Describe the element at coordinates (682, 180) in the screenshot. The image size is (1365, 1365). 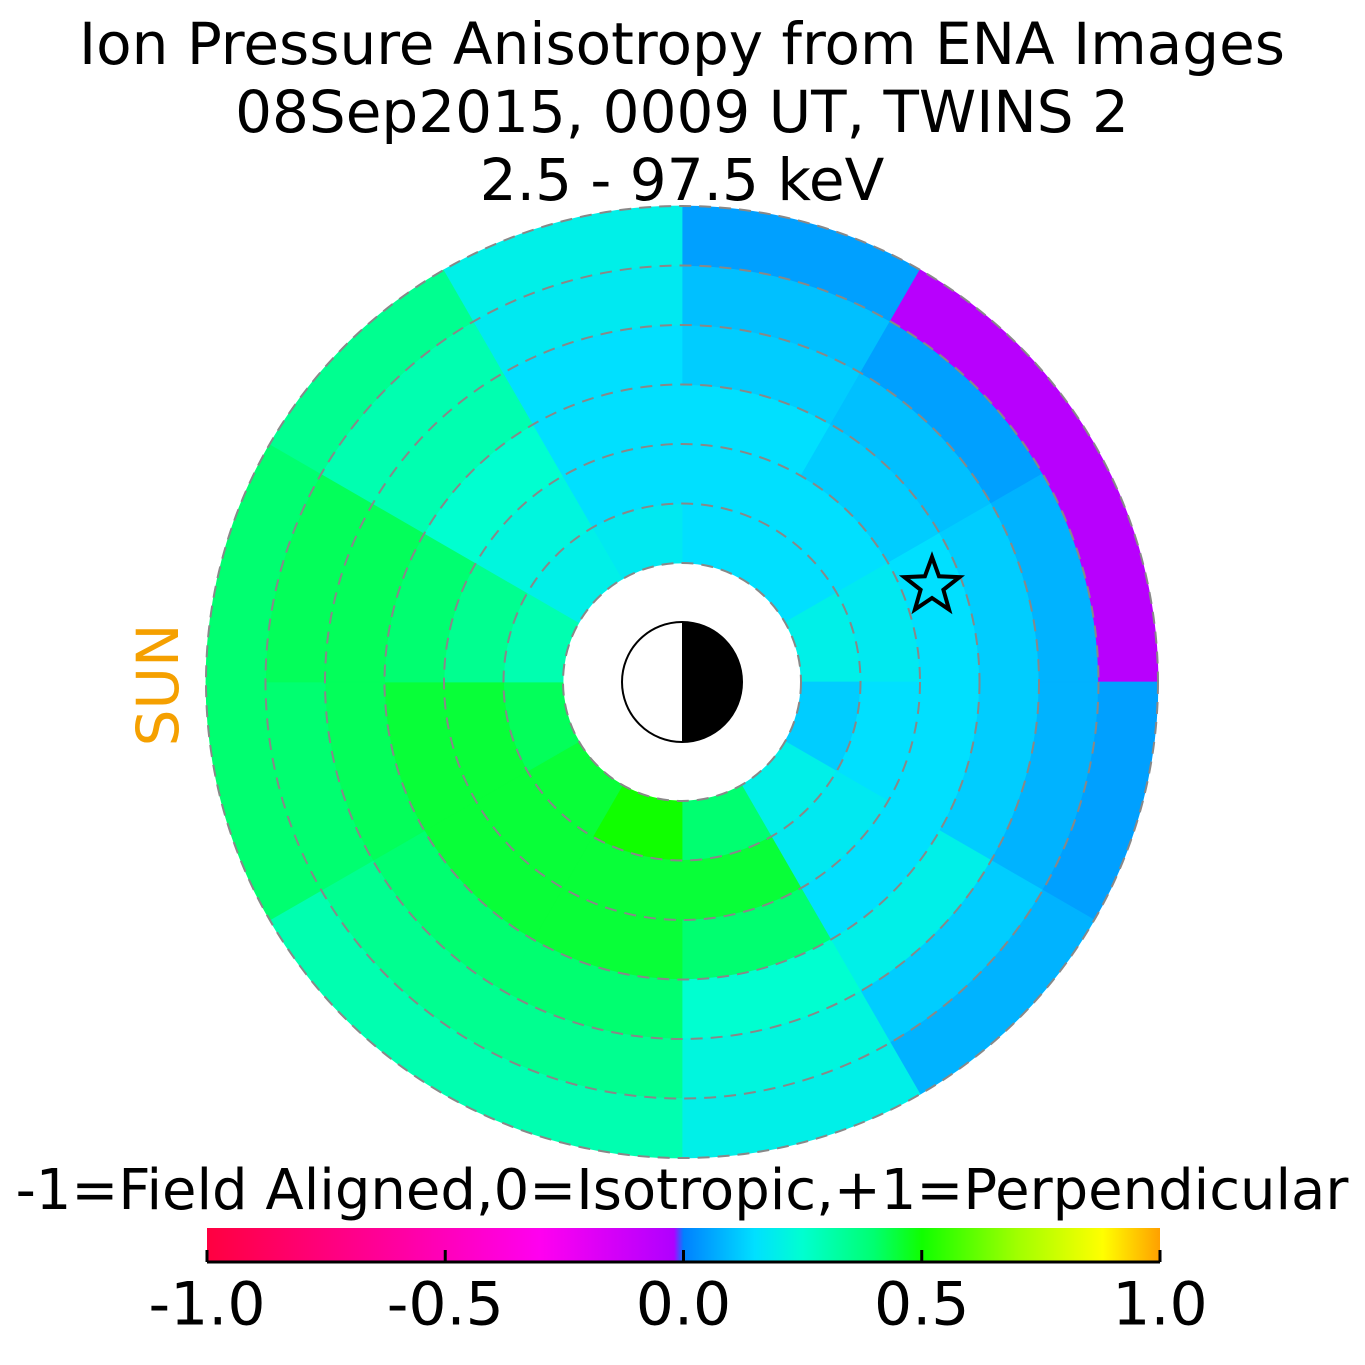
I see `energy-range: 2.5 - 97.5 keV` at that location.